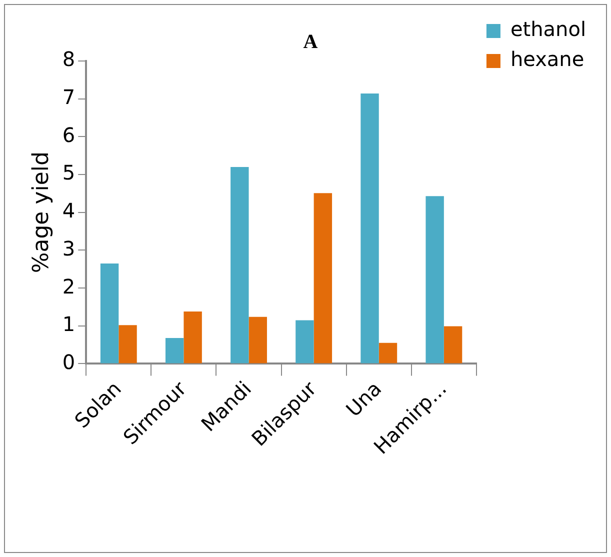 This screenshot has height=557, width=611. Describe the element at coordinates (69, 59) in the screenshot. I see `y-tick-label: 8` at that location.